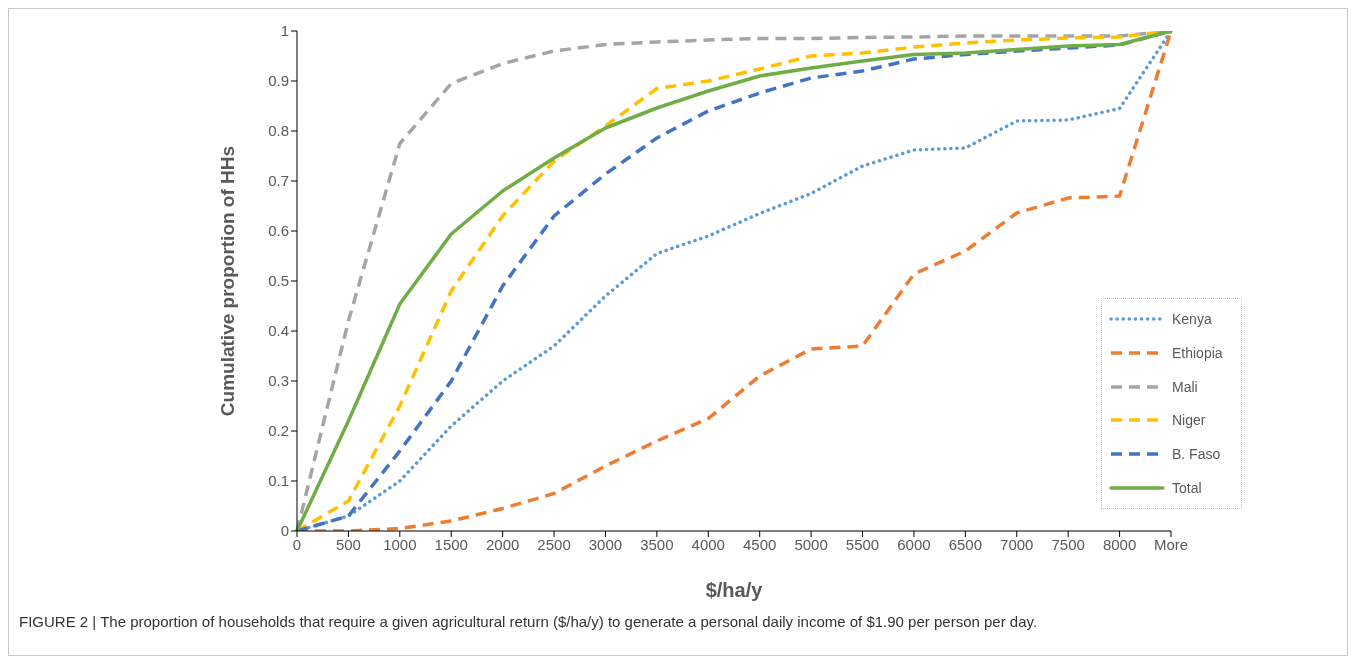 This screenshot has height=666, width=1358. What do you see at coordinates (1187, 487) in the screenshot?
I see `legend-label: Total` at bounding box center [1187, 487].